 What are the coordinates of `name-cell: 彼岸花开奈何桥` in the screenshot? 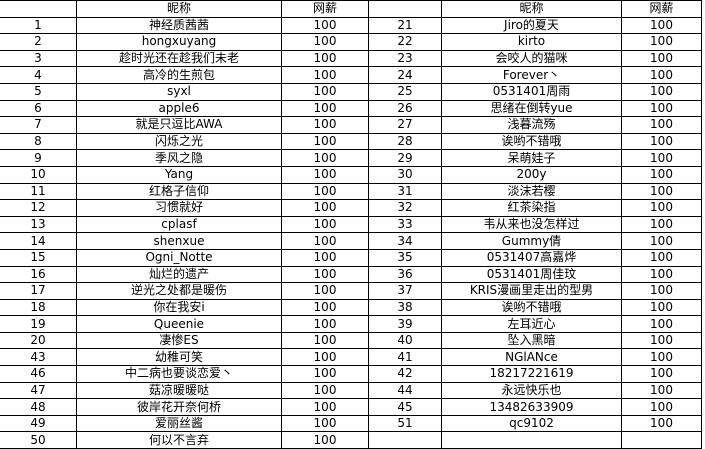 It's located at (179, 407).